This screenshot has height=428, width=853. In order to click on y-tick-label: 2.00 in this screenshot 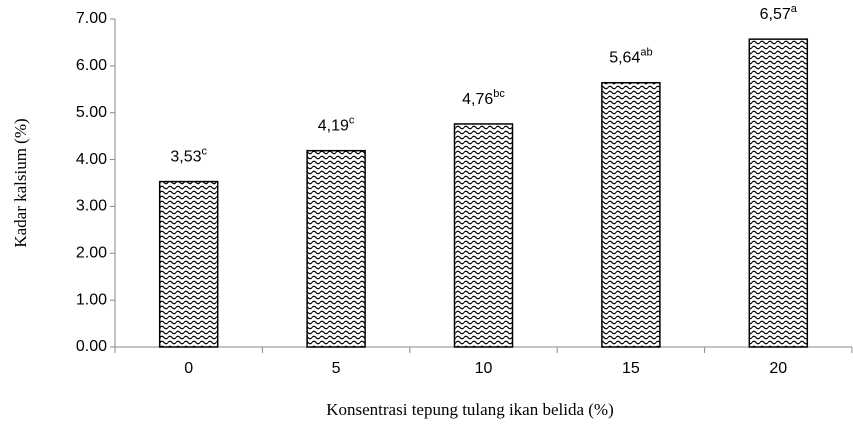, I will do `click(91, 253)`.